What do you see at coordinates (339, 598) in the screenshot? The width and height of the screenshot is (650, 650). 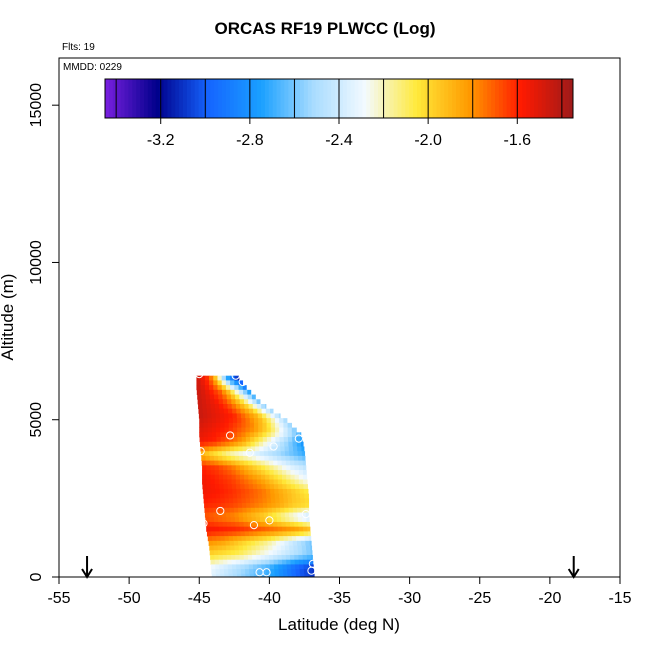 I see `x-tick-label: -35` at bounding box center [339, 598].